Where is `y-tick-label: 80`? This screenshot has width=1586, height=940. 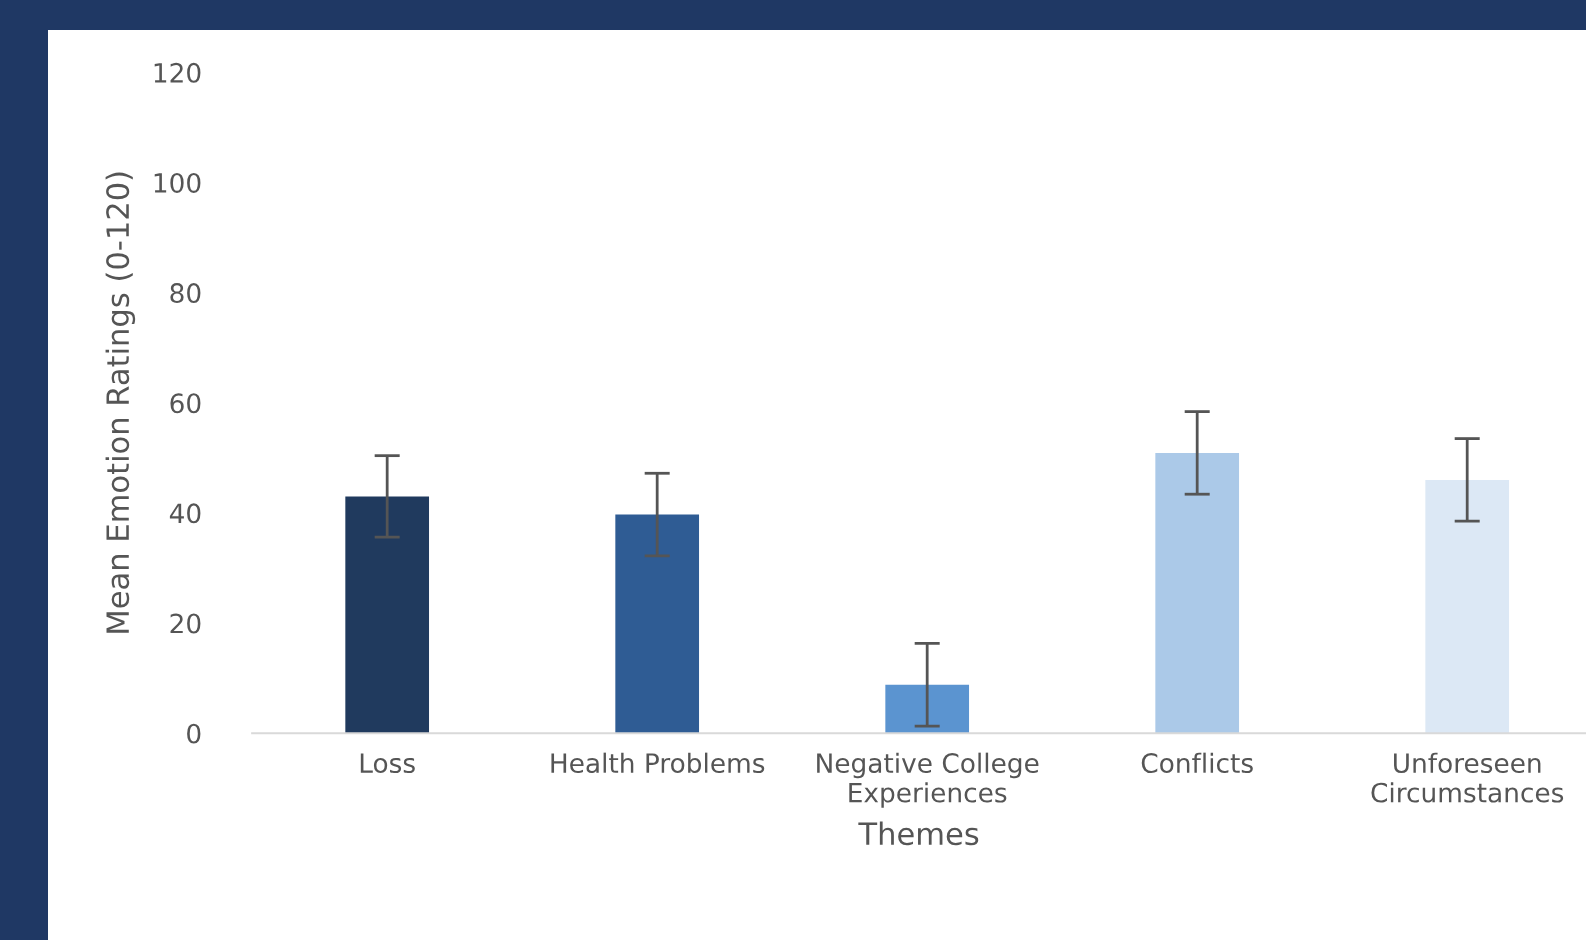 y-tick-label: 80 is located at coordinates (185, 293).